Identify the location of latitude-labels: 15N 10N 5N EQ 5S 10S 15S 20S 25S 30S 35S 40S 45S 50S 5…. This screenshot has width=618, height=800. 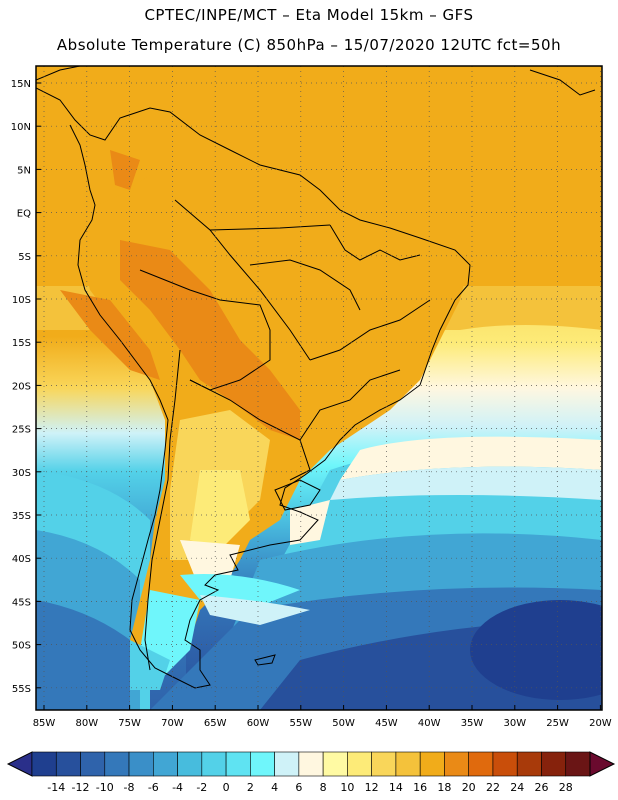
(26, 387).